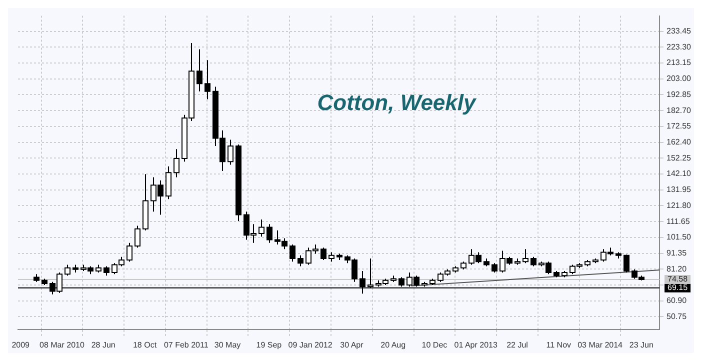 The width and height of the screenshot is (702, 361). What do you see at coordinates (559, 345) in the screenshot?
I see `x-tick-label: 11 Nov` at bounding box center [559, 345].